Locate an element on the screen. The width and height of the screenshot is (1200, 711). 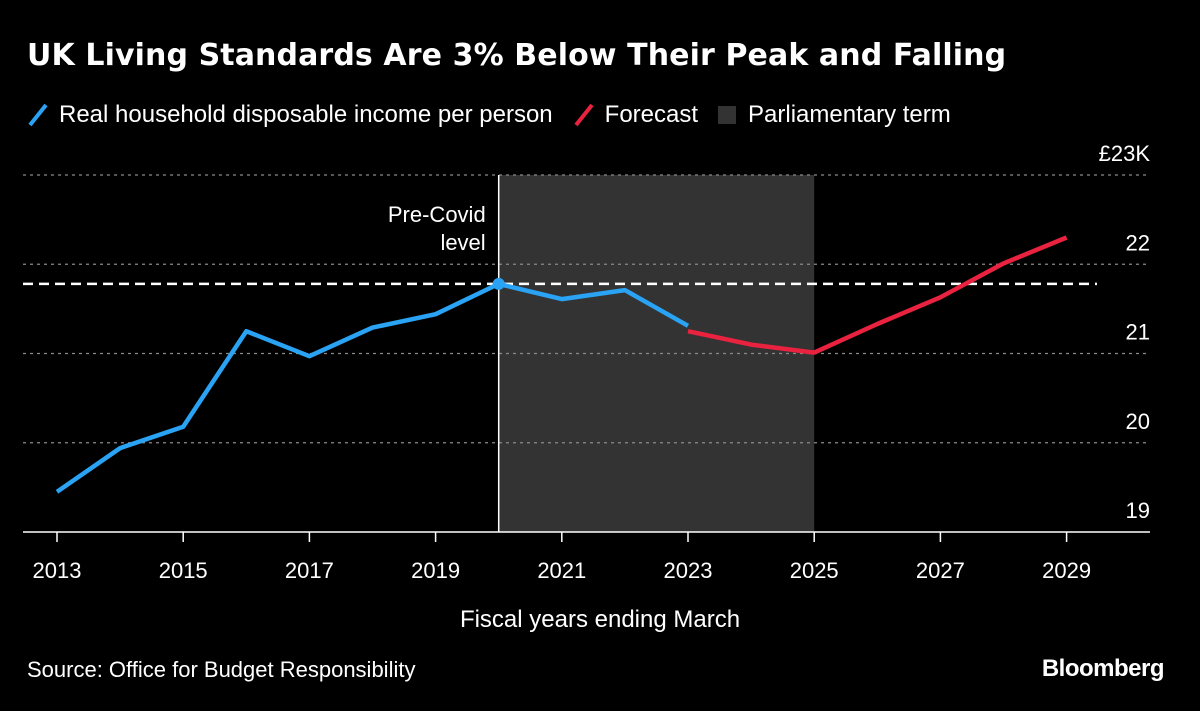
legend-line-income is located at coordinates (38, 115).